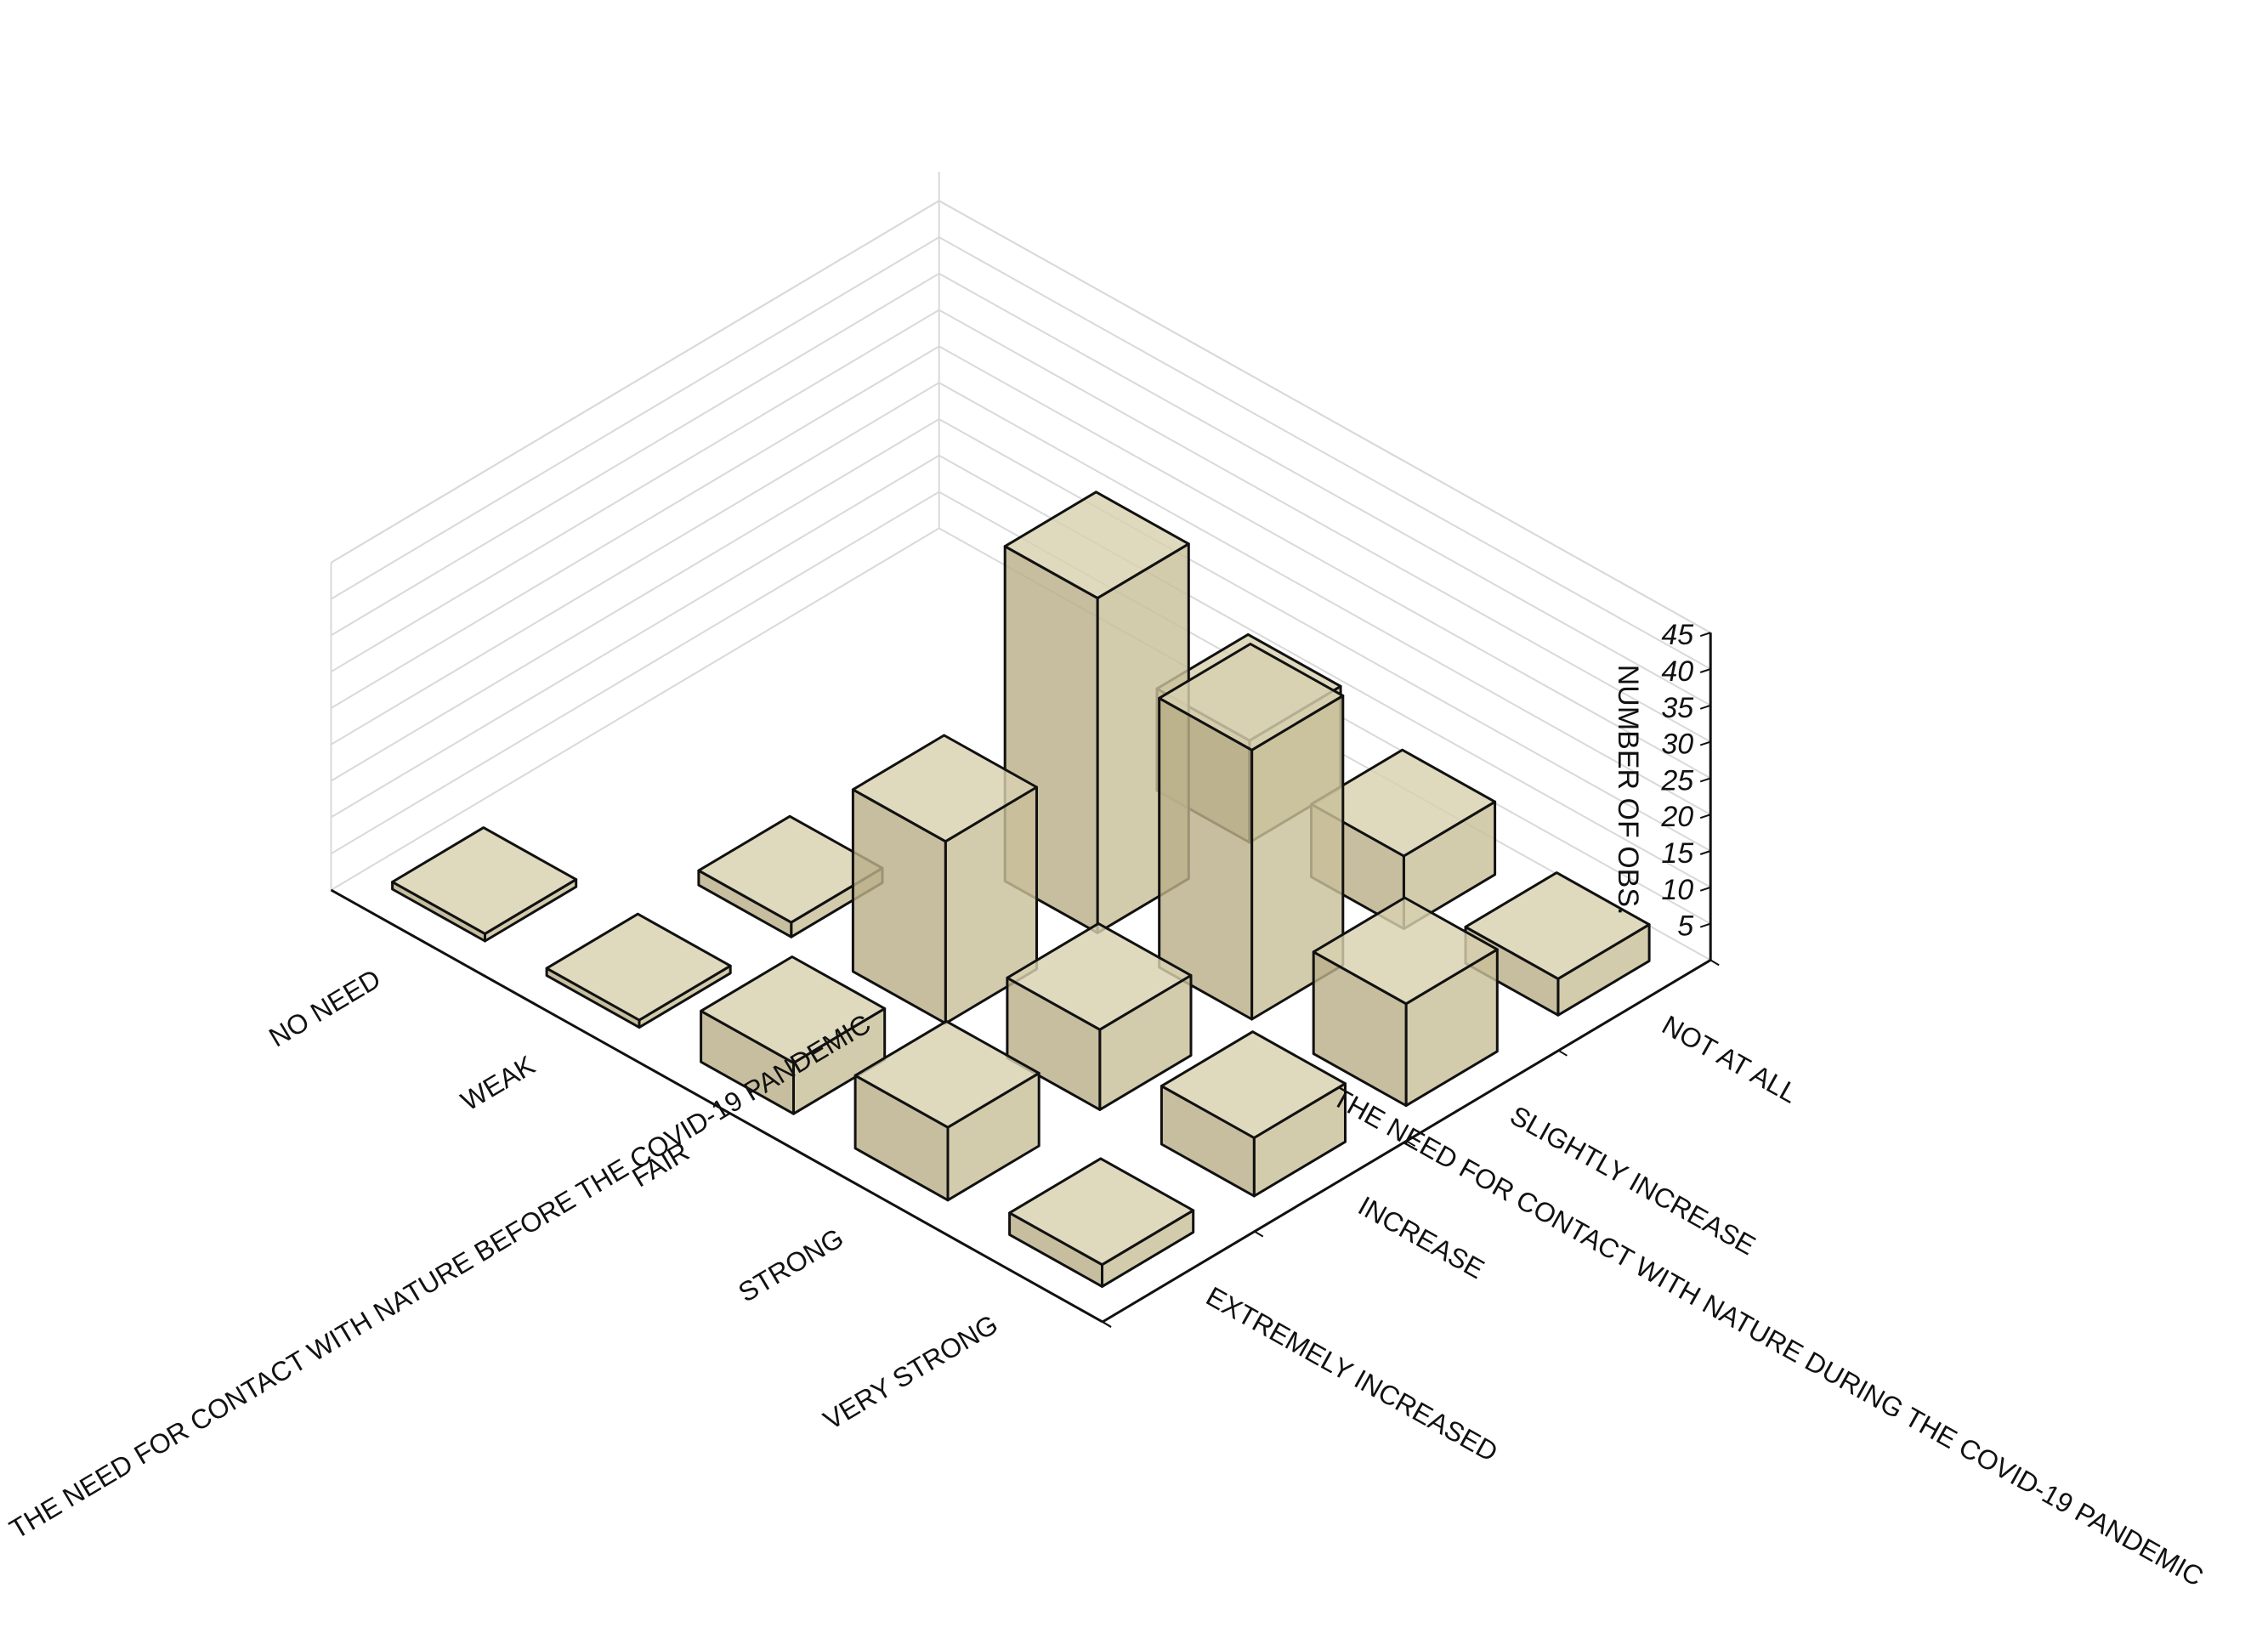 This screenshot has width=2268, height=1650. Describe the element at coordinates (1421, 1237) in the screenshot. I see `y-category-label: INCREASE` at that location.